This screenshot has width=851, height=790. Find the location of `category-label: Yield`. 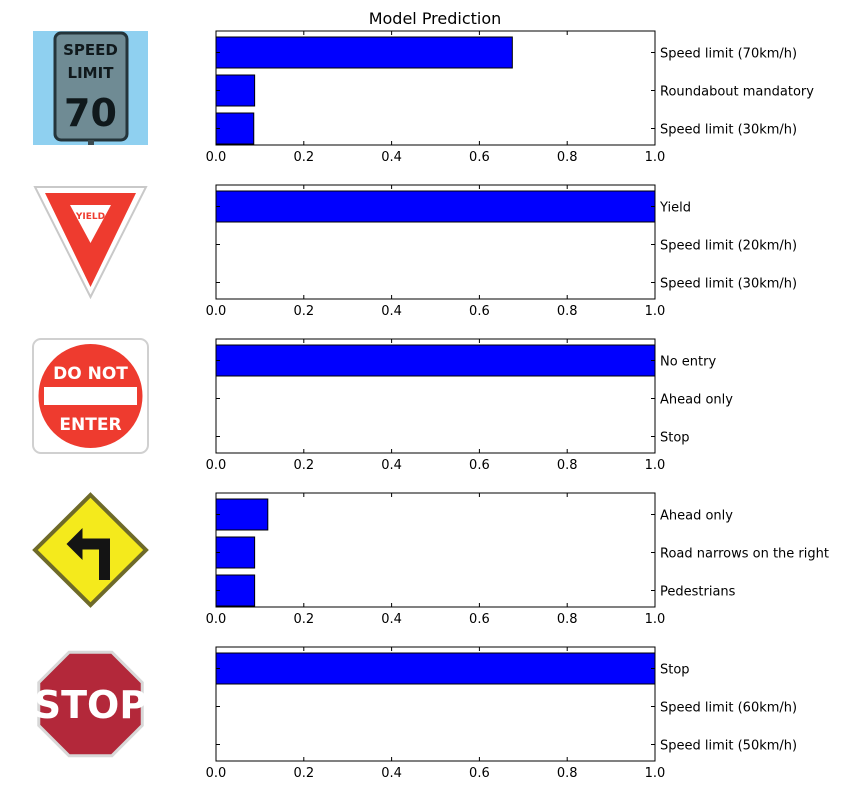

category-label: Yield is located at coordinates (675, 208).